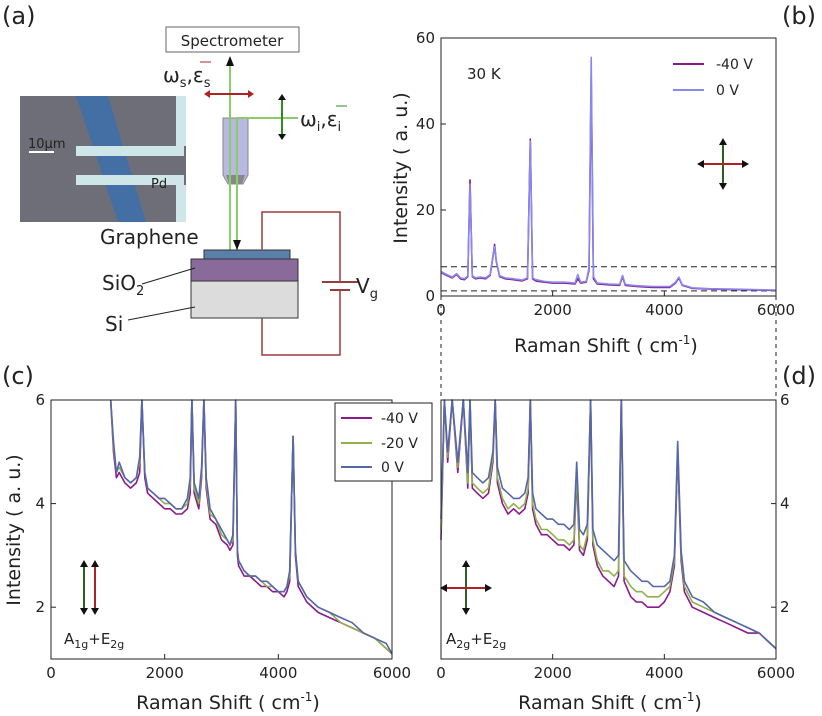 Image resolution: width=822 pixels, height=716 pixels. What do you see at coordinates (367, 288) in the screenshot?
I see `gate-label: Vg` at bounding box center [367, 288].